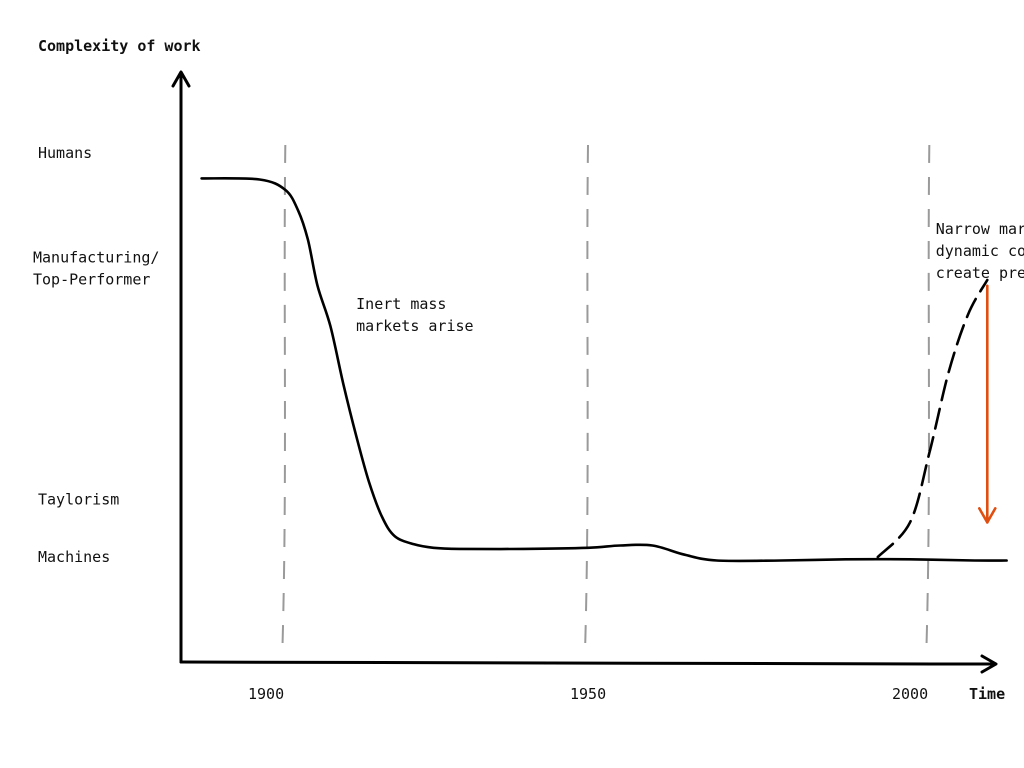 This screenshot has width=1024, height=768. Describe the element at coordinates (932, 418) in the screenshot. I see `projected-trend-line` at that location.